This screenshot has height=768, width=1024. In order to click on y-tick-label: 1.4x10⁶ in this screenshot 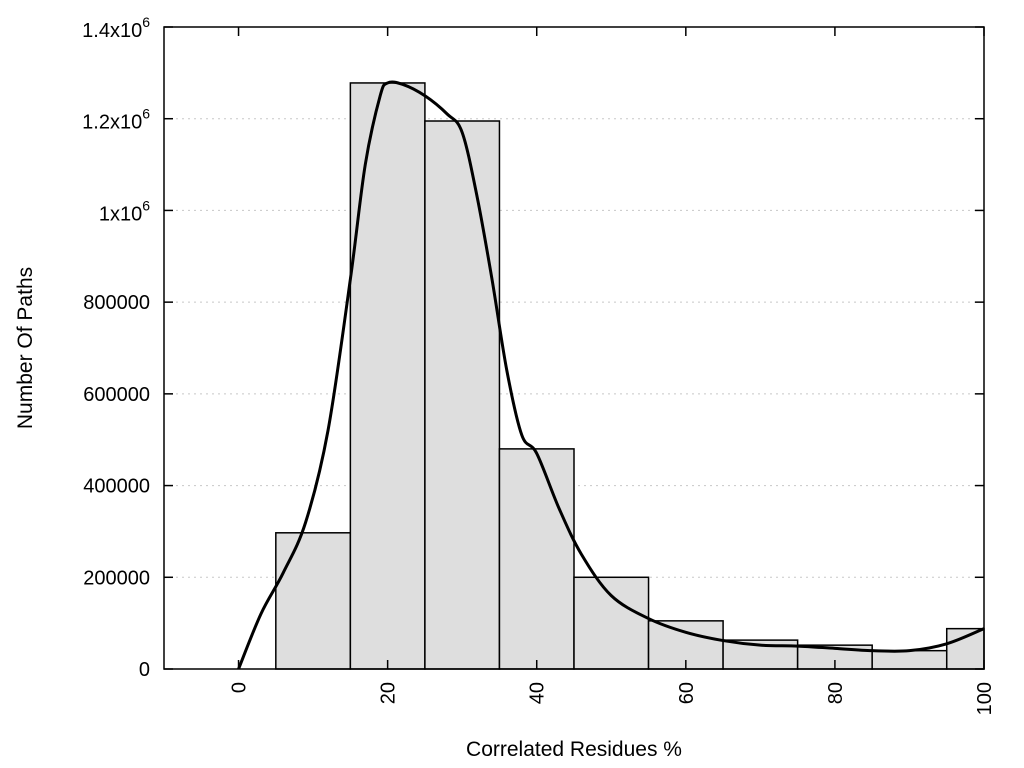, I will do `click(116, 28)`.